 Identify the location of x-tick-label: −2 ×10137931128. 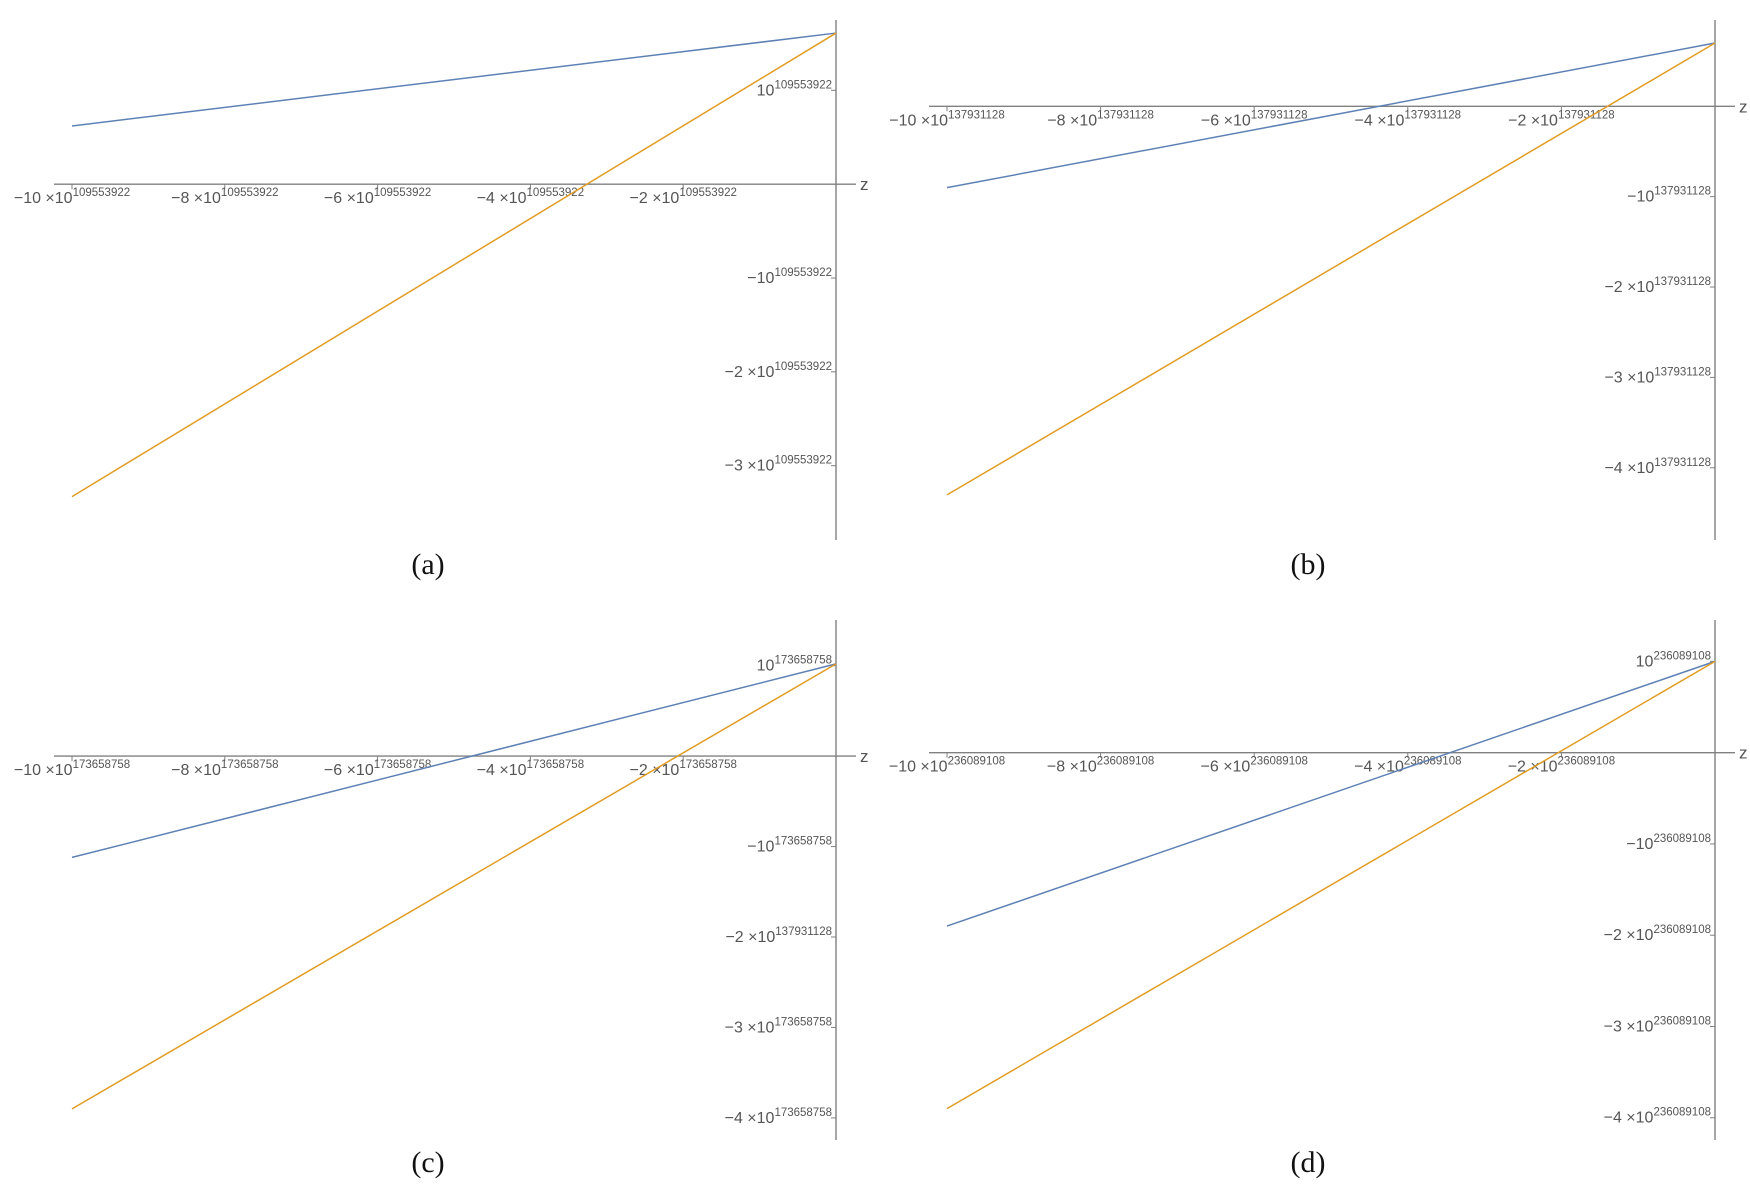
(1561, 119).